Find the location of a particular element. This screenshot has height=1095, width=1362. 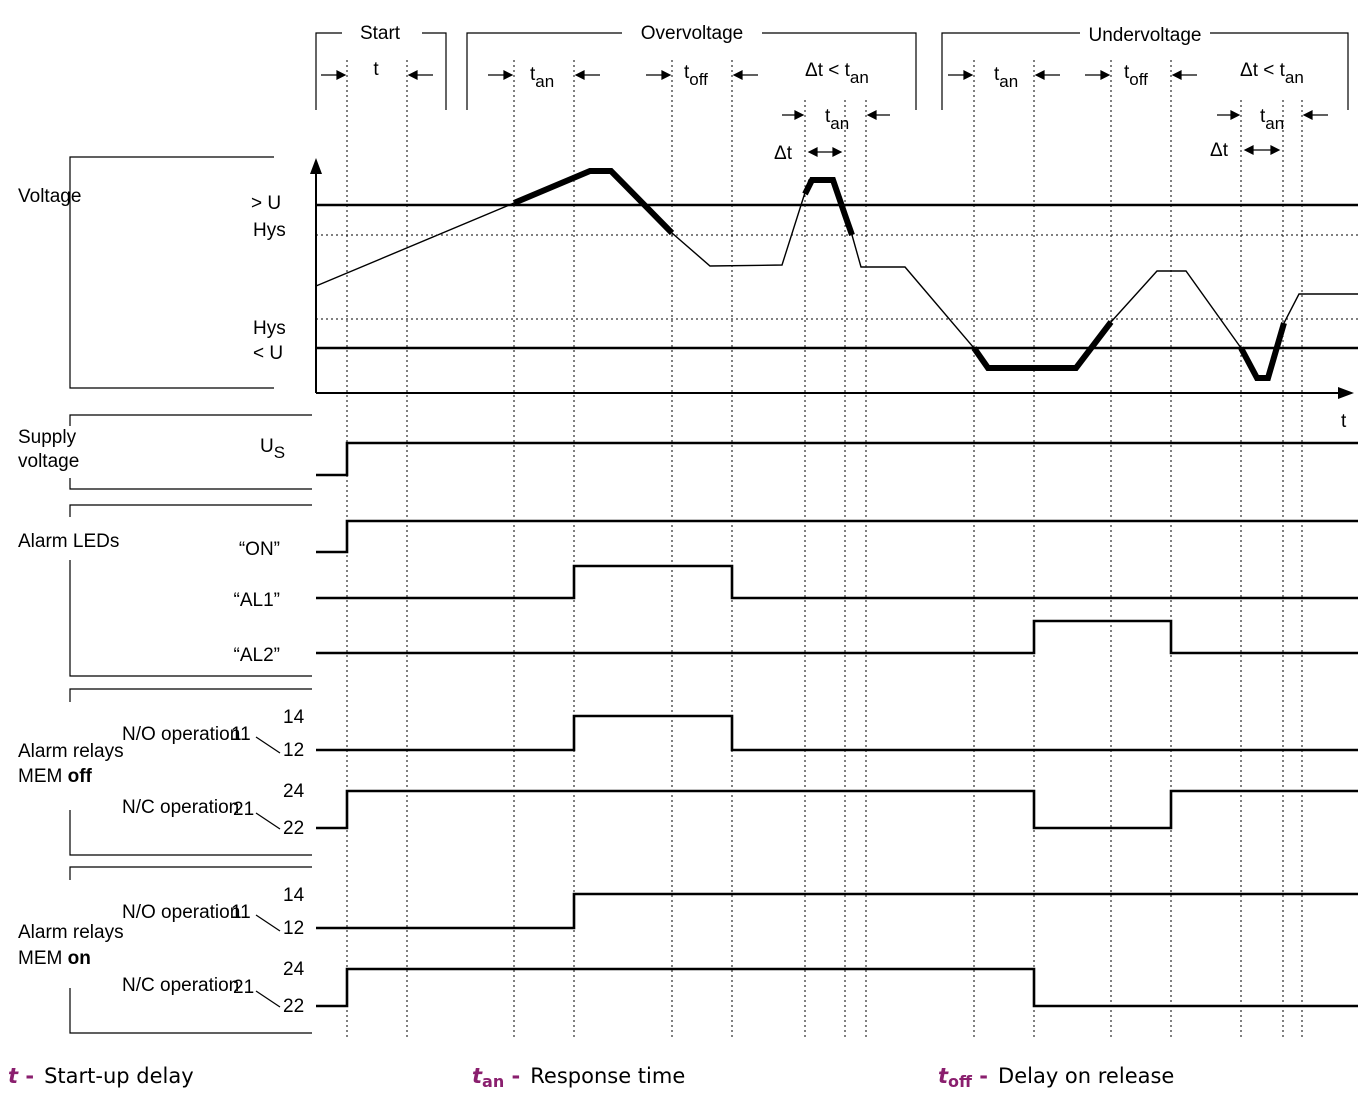

mem-on-no-operation-label: N/O operation is located at coordinates (181, 912).